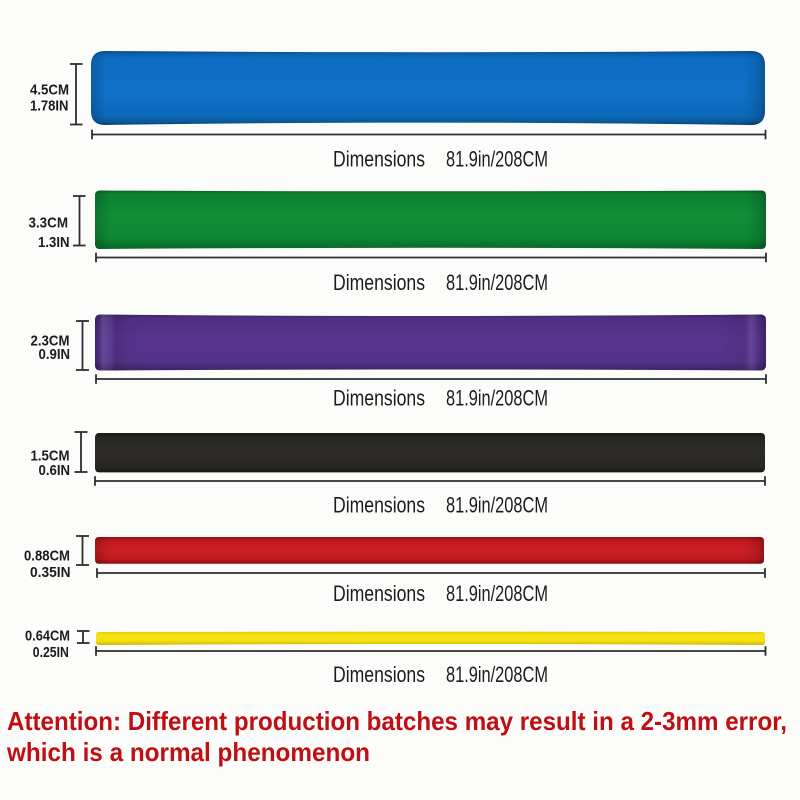 The width and height of the screenshot is (800, 800). What do you see at coordinates (47, 556) in the screenshot?
I see `svg-text: 0.88CM` at bounding box center [47, 556].